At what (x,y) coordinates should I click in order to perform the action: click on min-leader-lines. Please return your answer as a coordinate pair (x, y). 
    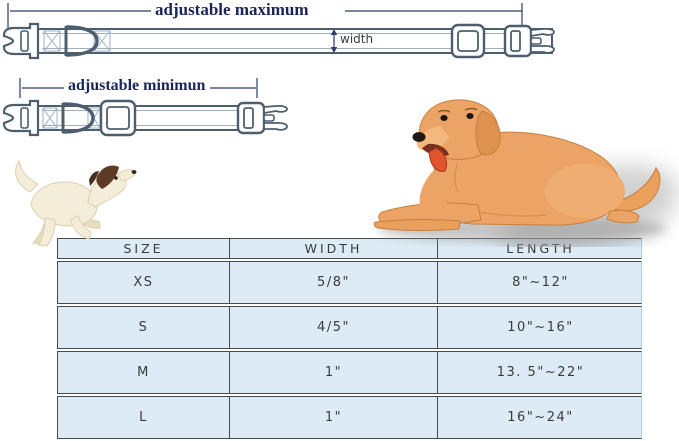
    Looking at the image, I should click on (138, 88).